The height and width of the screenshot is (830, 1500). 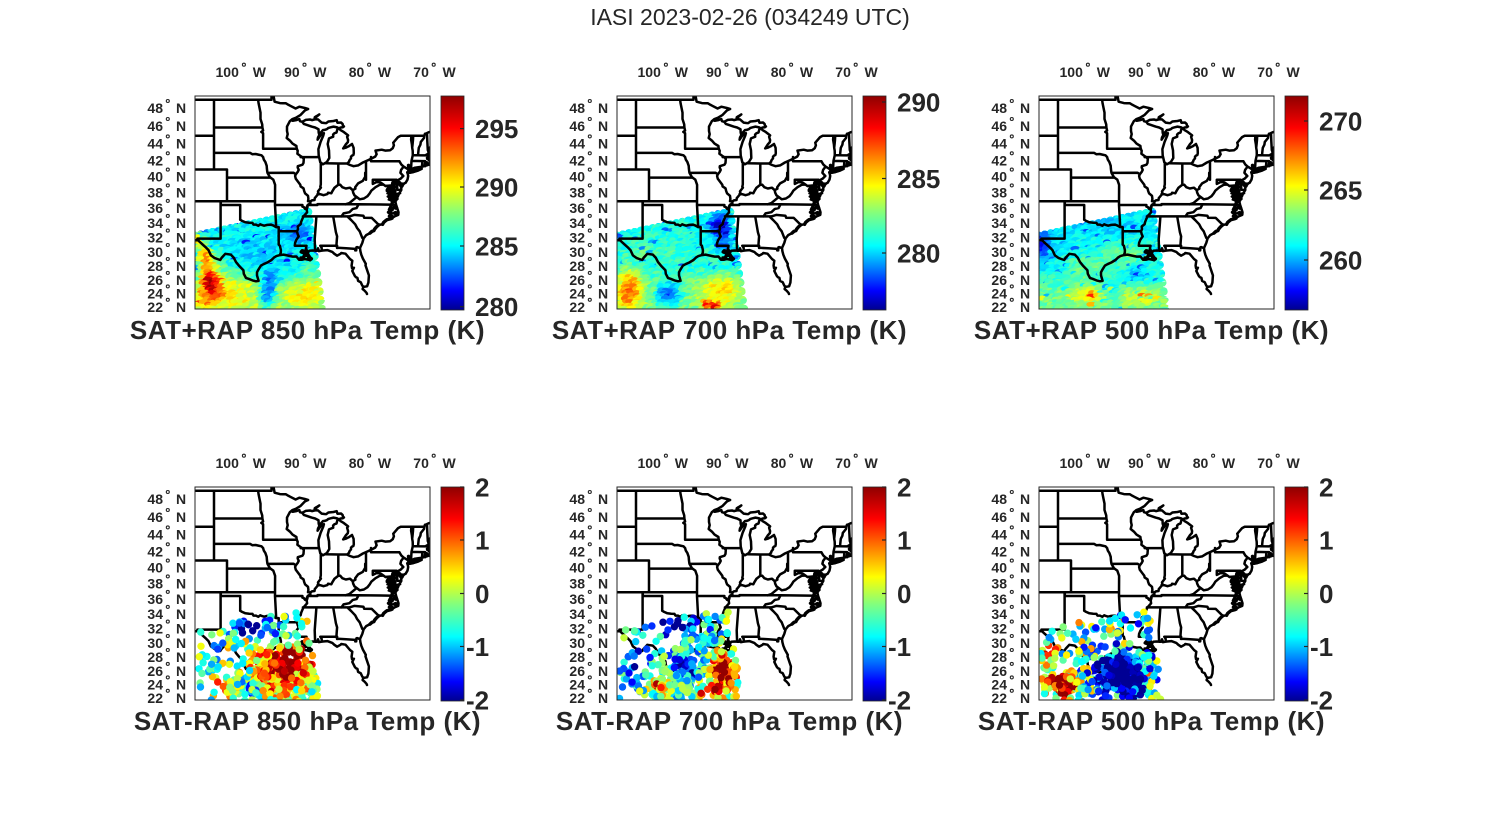 I want to click on svg-text: SAT+RAP 700 hPa Temp (K), so click(x=729, y=330).